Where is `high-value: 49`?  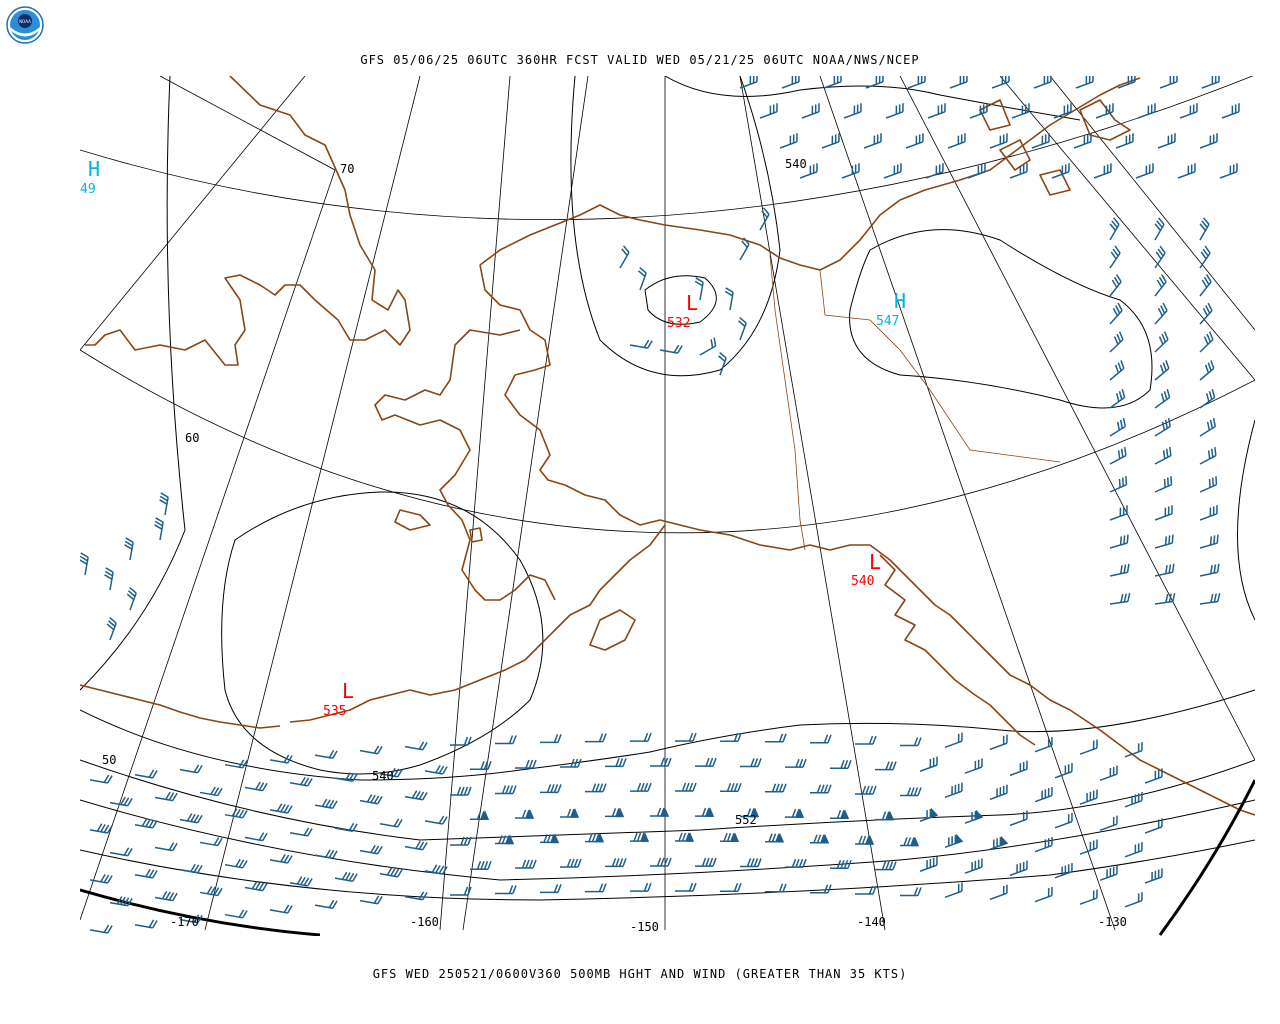
high-value: 49 is located at coordinates (88, 189).